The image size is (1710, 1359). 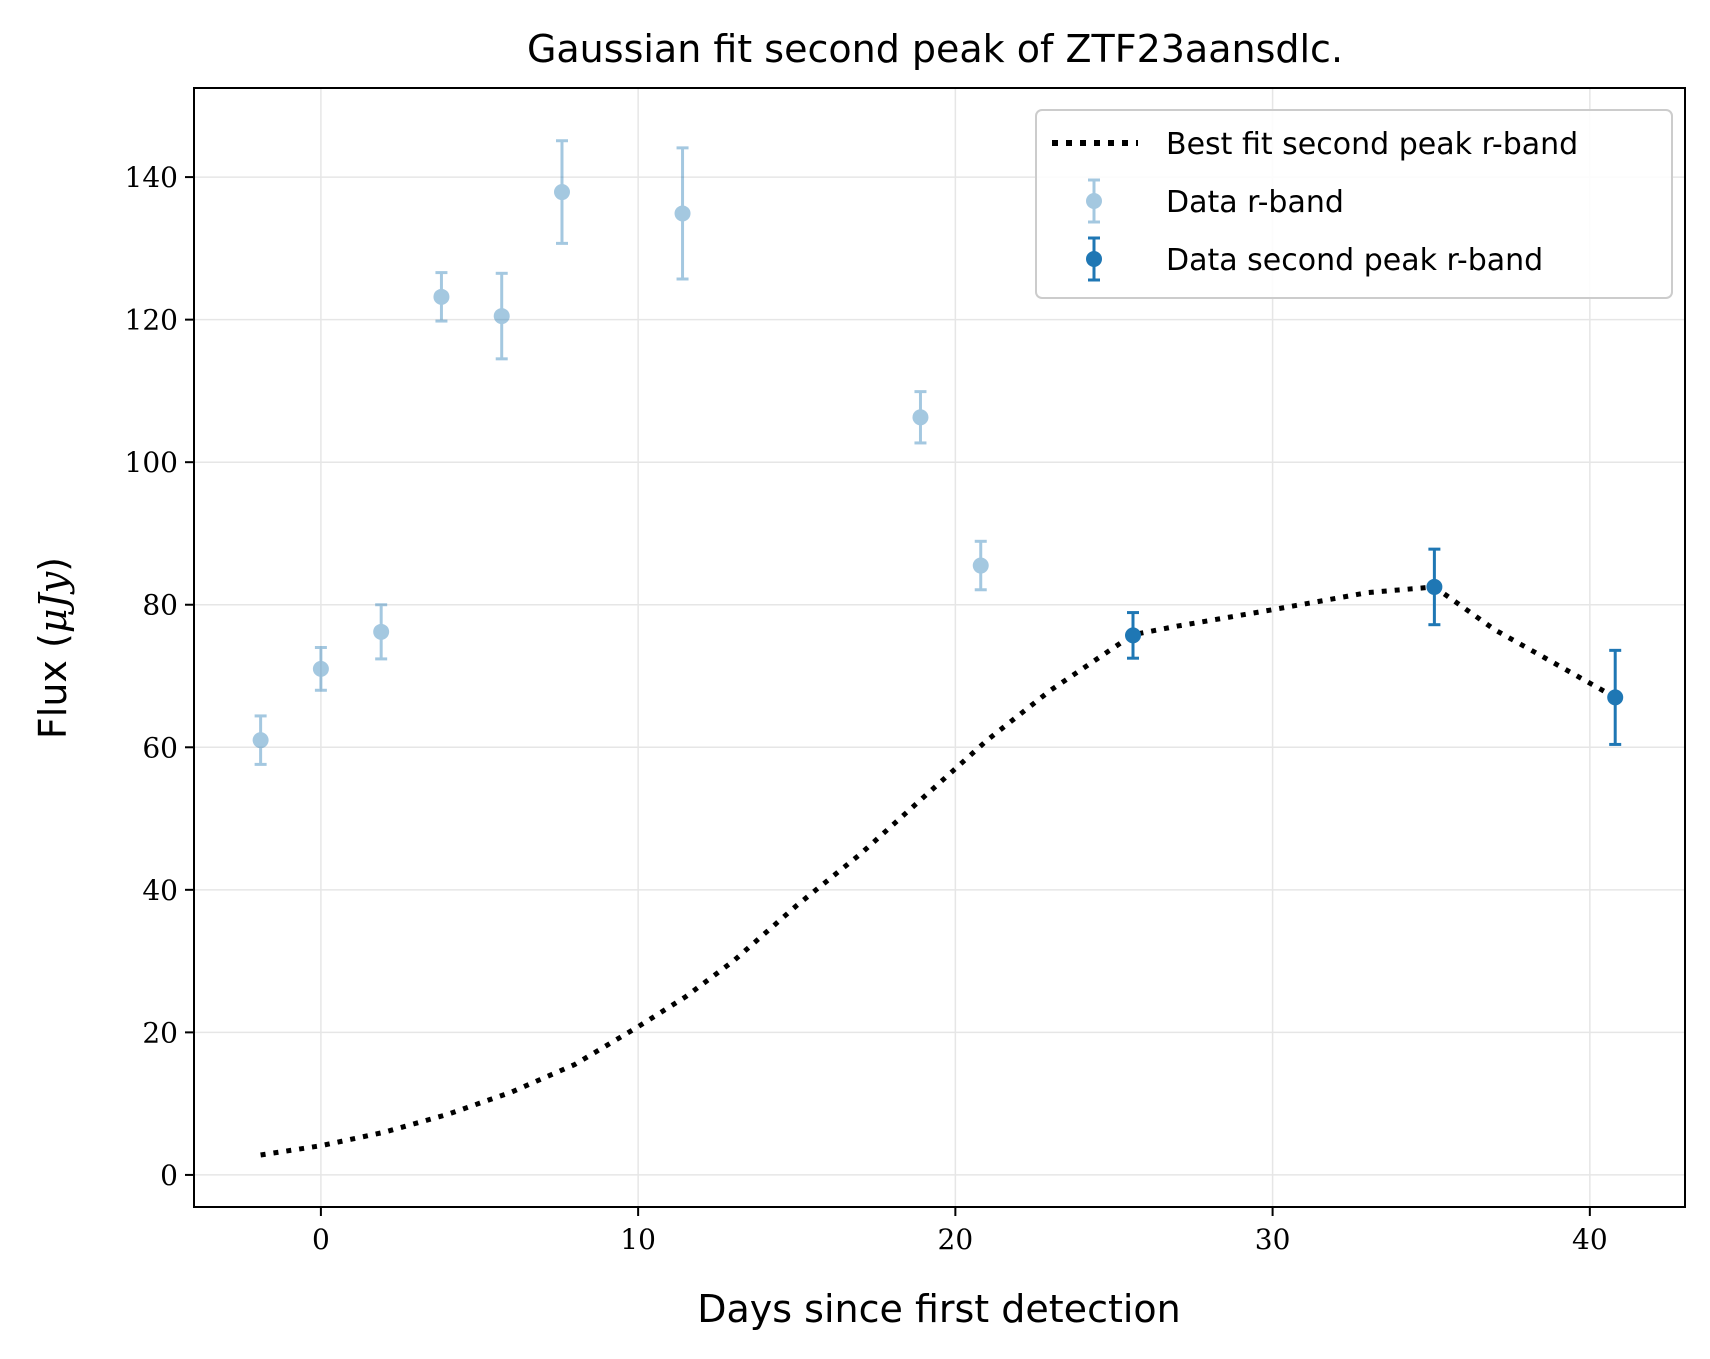 What do you see at coordinates (321, 1239) in the screenshot?
I see `x-tick-label-0: 0` at bounding box center [321, 1239].